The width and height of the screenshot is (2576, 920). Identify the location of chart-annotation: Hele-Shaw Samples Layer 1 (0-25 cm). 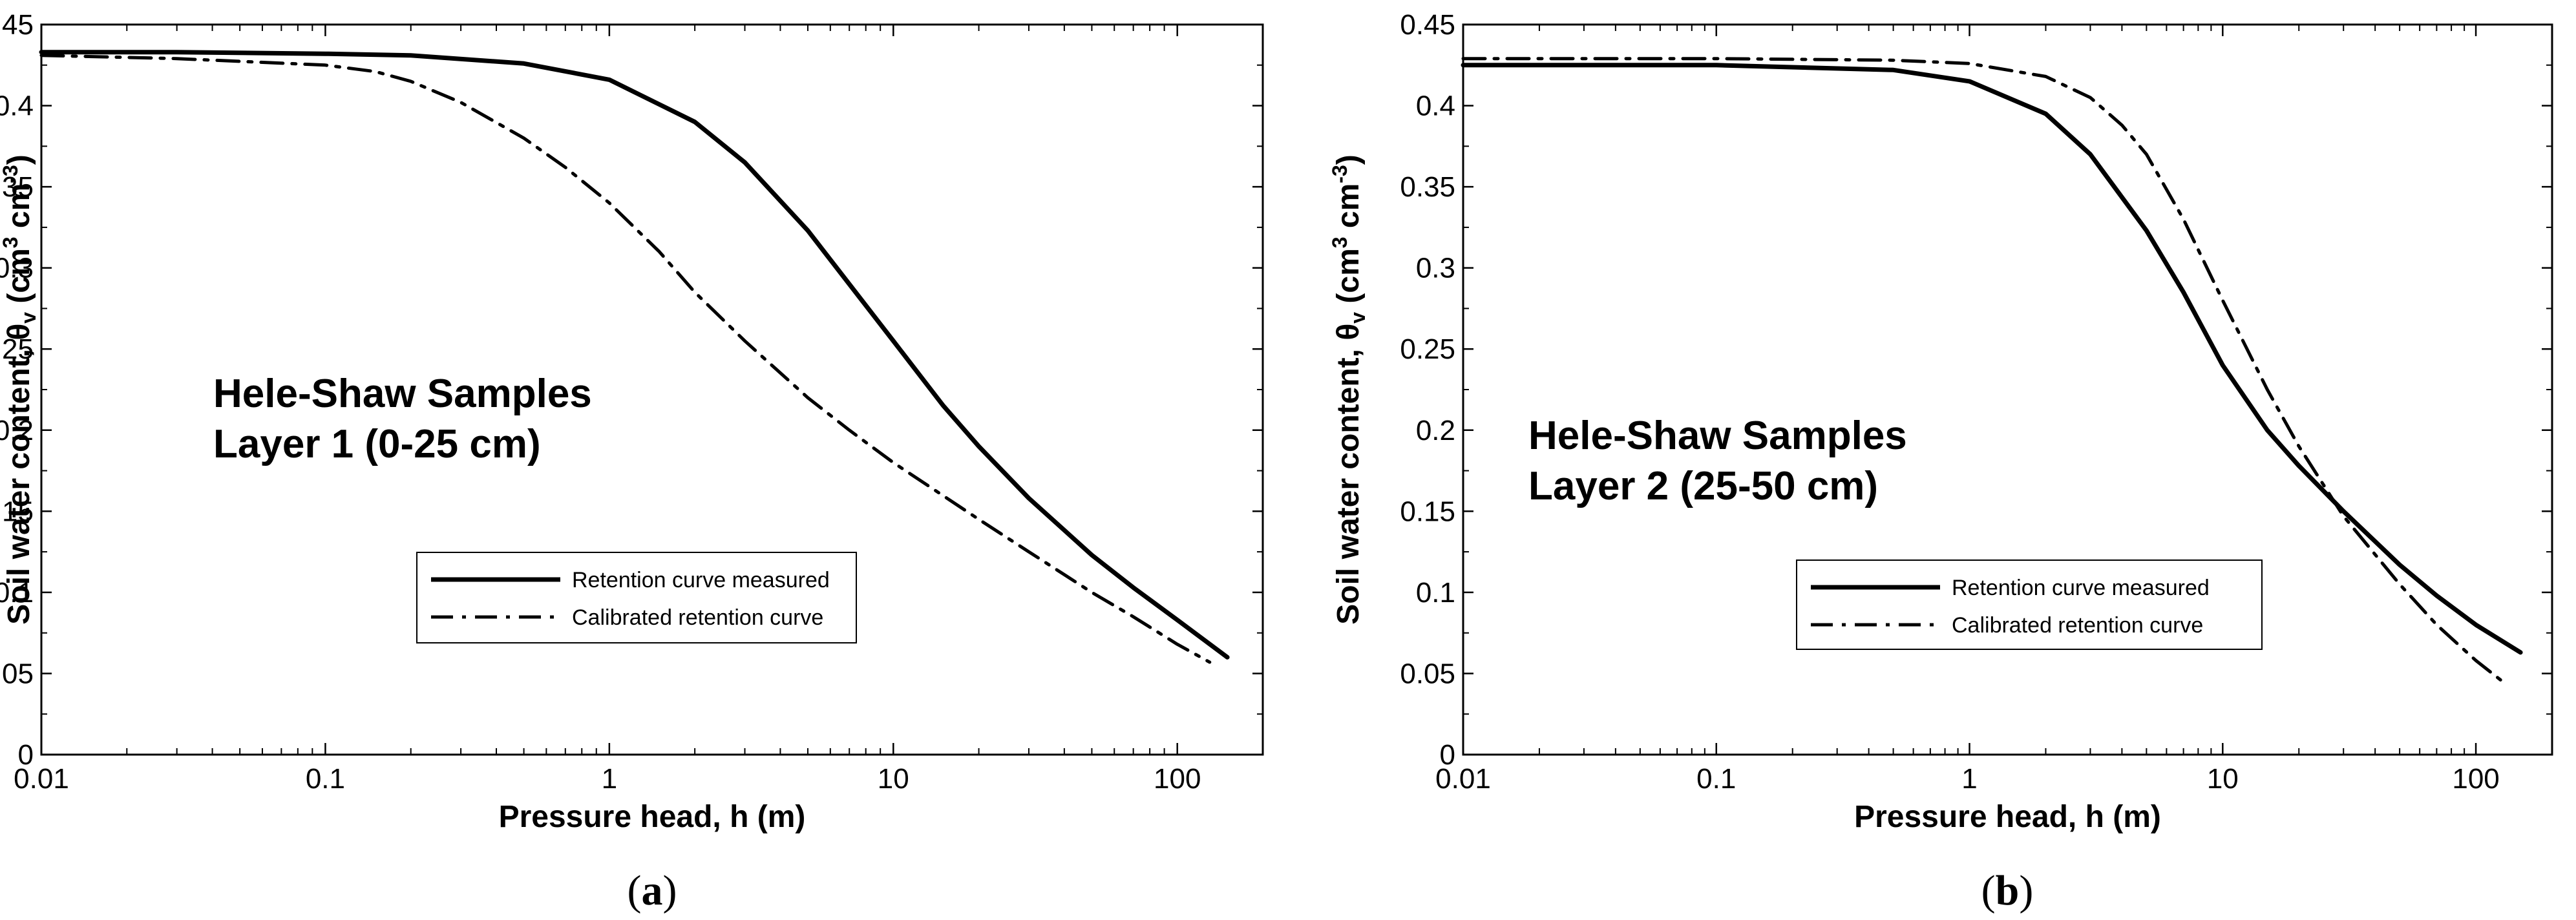
(402, 418).